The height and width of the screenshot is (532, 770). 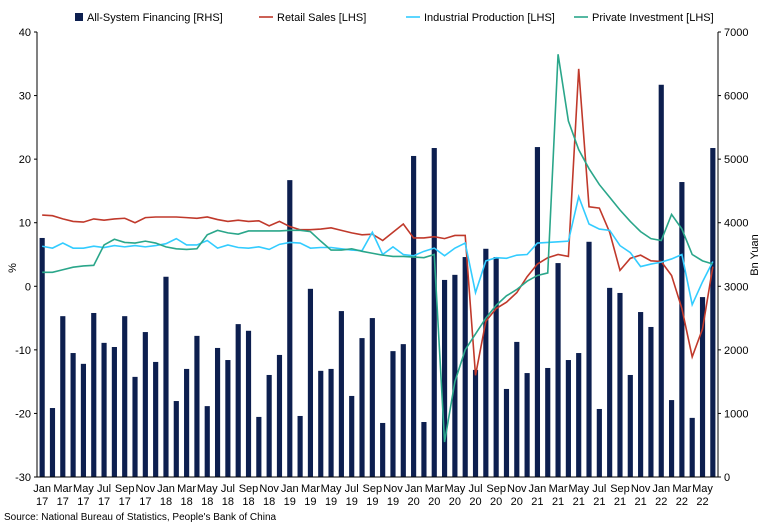 What do you see at coordinates (702, 495) in the screenshot?
I see `x-tick-label: May 22` at bounding box center [702, 495].